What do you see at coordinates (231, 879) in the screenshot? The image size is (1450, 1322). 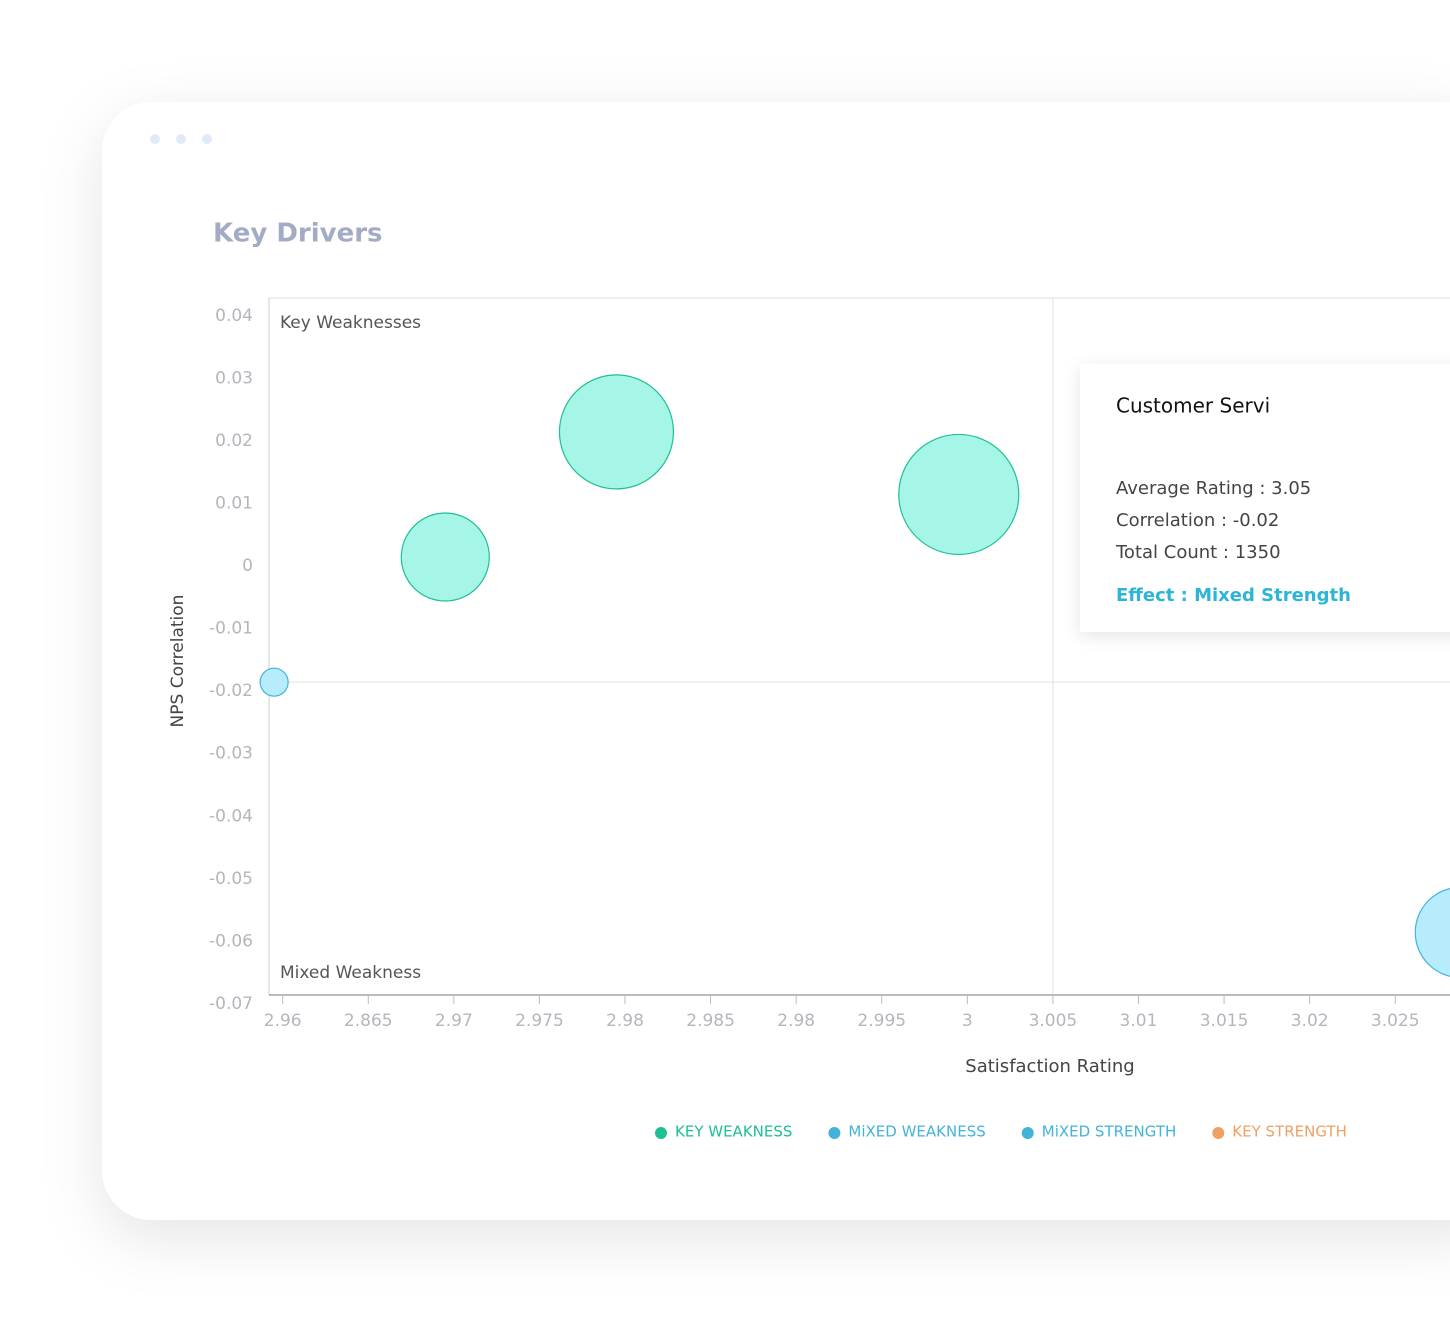 I see `y-tick-label: -0.05` at bounding box center [231, 879].